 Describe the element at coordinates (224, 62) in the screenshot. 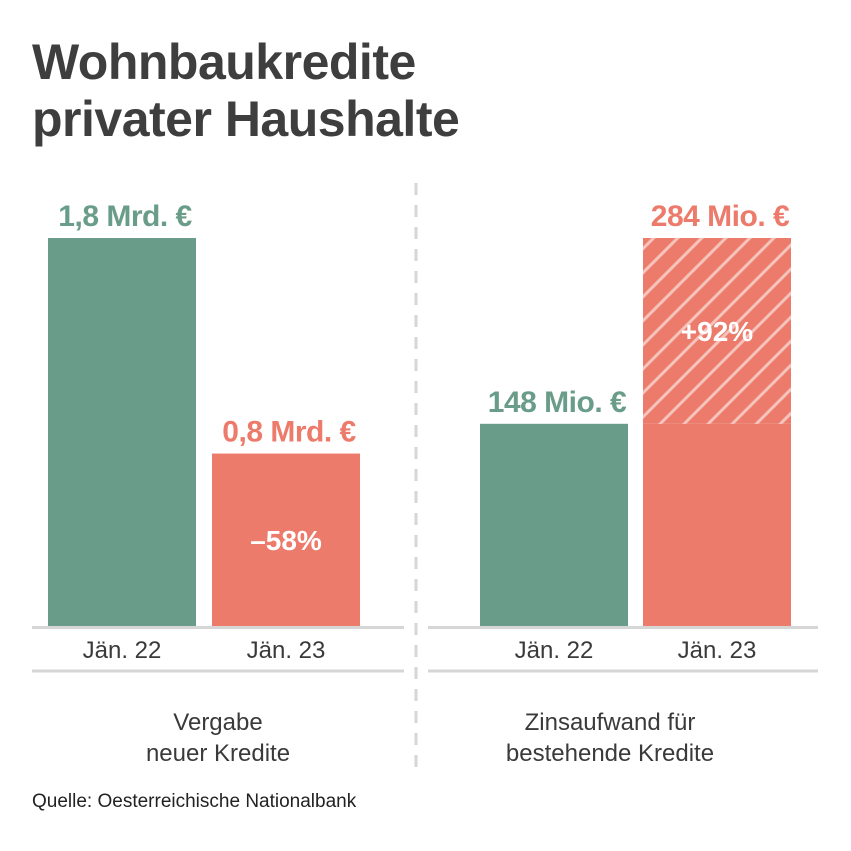

I see `title-line-1: Wohnbaukredite` at that location.